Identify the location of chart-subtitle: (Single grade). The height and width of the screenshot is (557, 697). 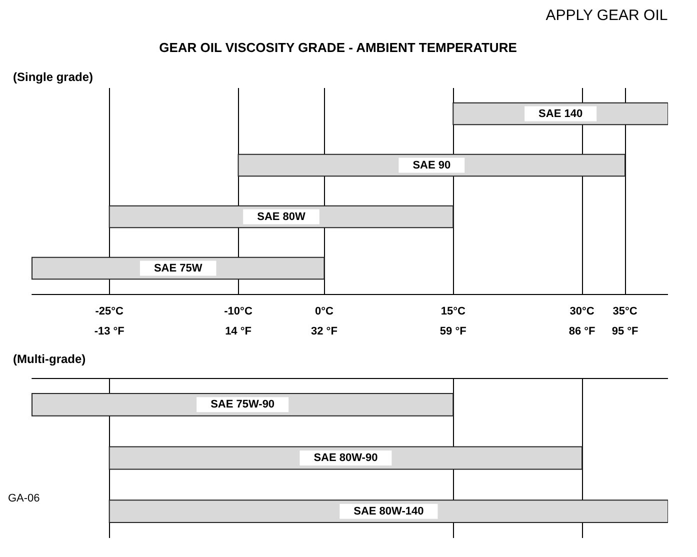
(53, 77).